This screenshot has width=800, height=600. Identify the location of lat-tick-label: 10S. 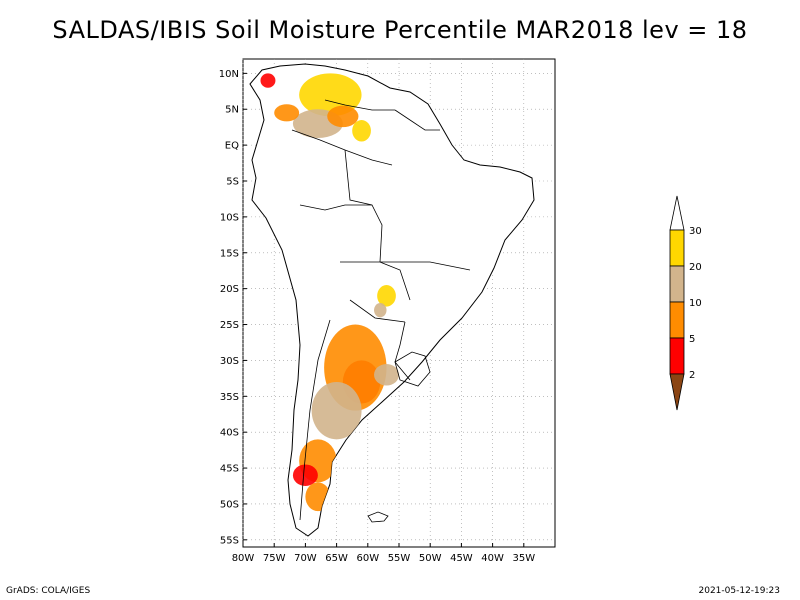
(229, 217).